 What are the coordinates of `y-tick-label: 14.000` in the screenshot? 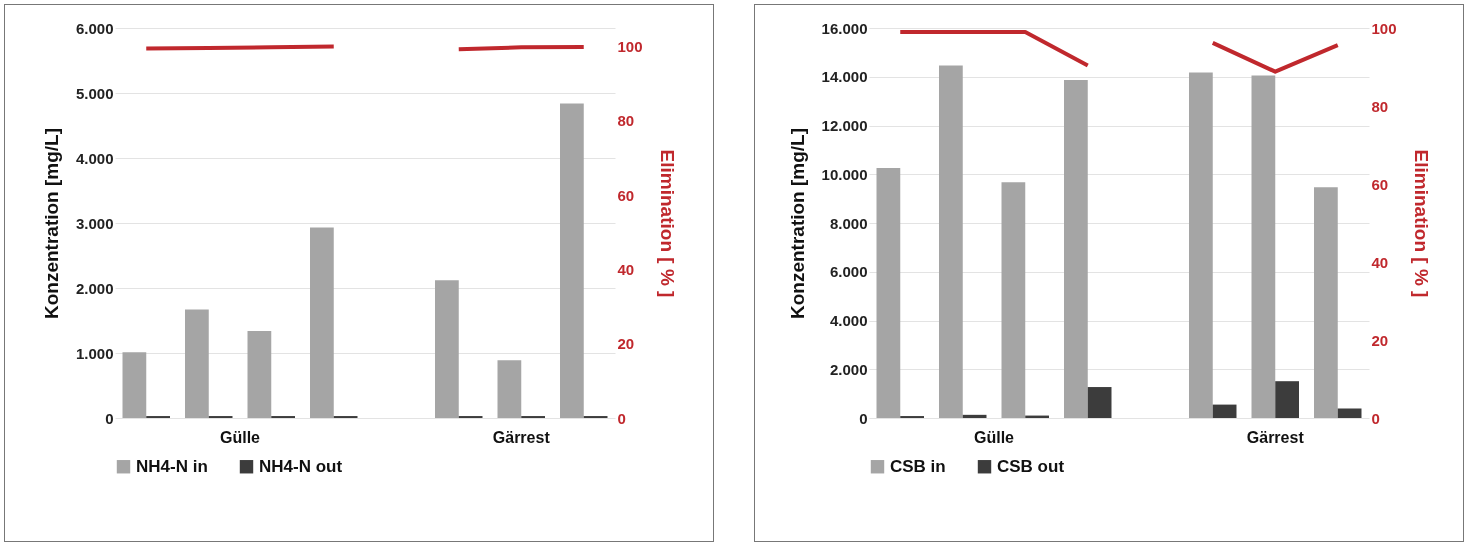 It's located at (844, 77).